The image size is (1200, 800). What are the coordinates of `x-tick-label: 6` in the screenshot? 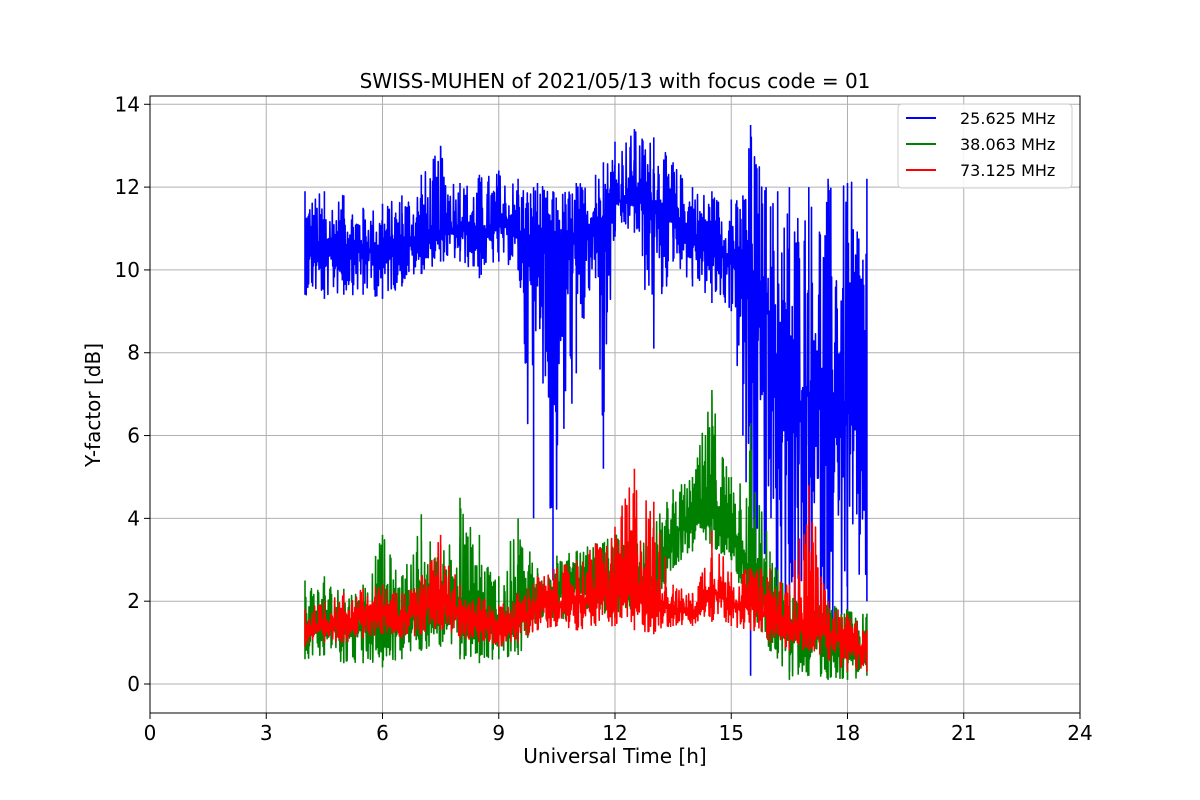 It's located at (382, 733).